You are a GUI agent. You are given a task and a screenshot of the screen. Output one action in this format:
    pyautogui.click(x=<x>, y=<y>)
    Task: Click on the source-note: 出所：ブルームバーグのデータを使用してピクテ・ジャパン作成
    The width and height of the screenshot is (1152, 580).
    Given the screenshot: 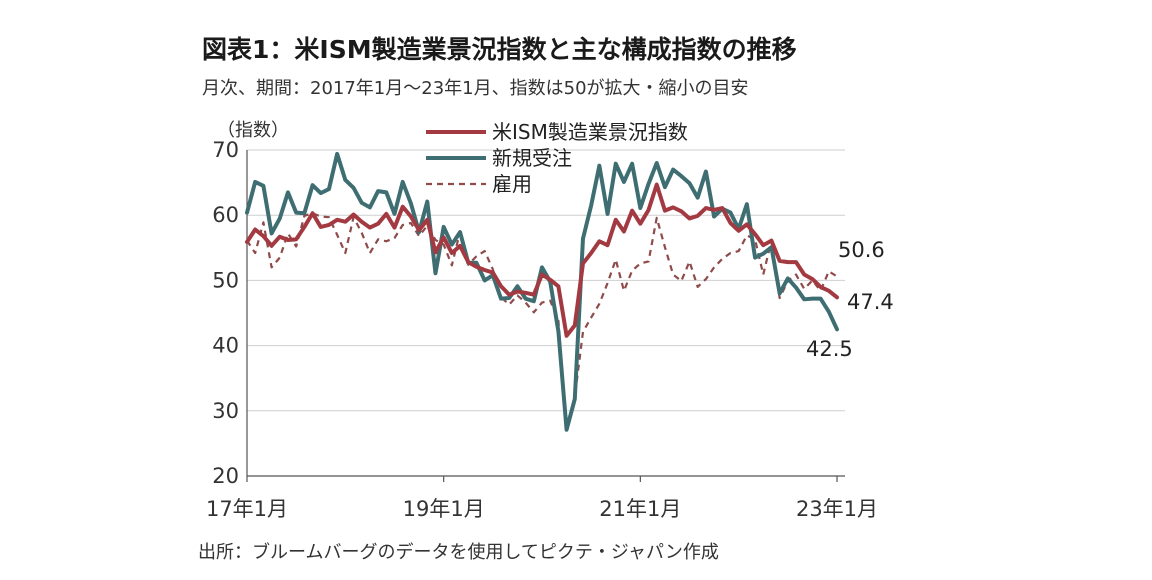 What is the action you would take?
    pyautogui.click(x=458, y=552)
    